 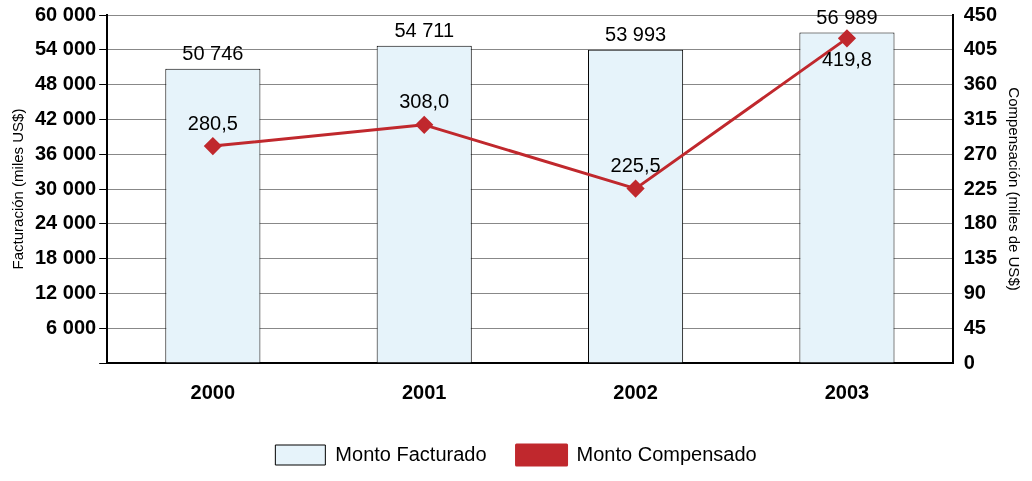 What do you see at coordinates (974, 291) in the screenshot?
I see `y2-tick-label: 90` at bounding box center [974, 291].